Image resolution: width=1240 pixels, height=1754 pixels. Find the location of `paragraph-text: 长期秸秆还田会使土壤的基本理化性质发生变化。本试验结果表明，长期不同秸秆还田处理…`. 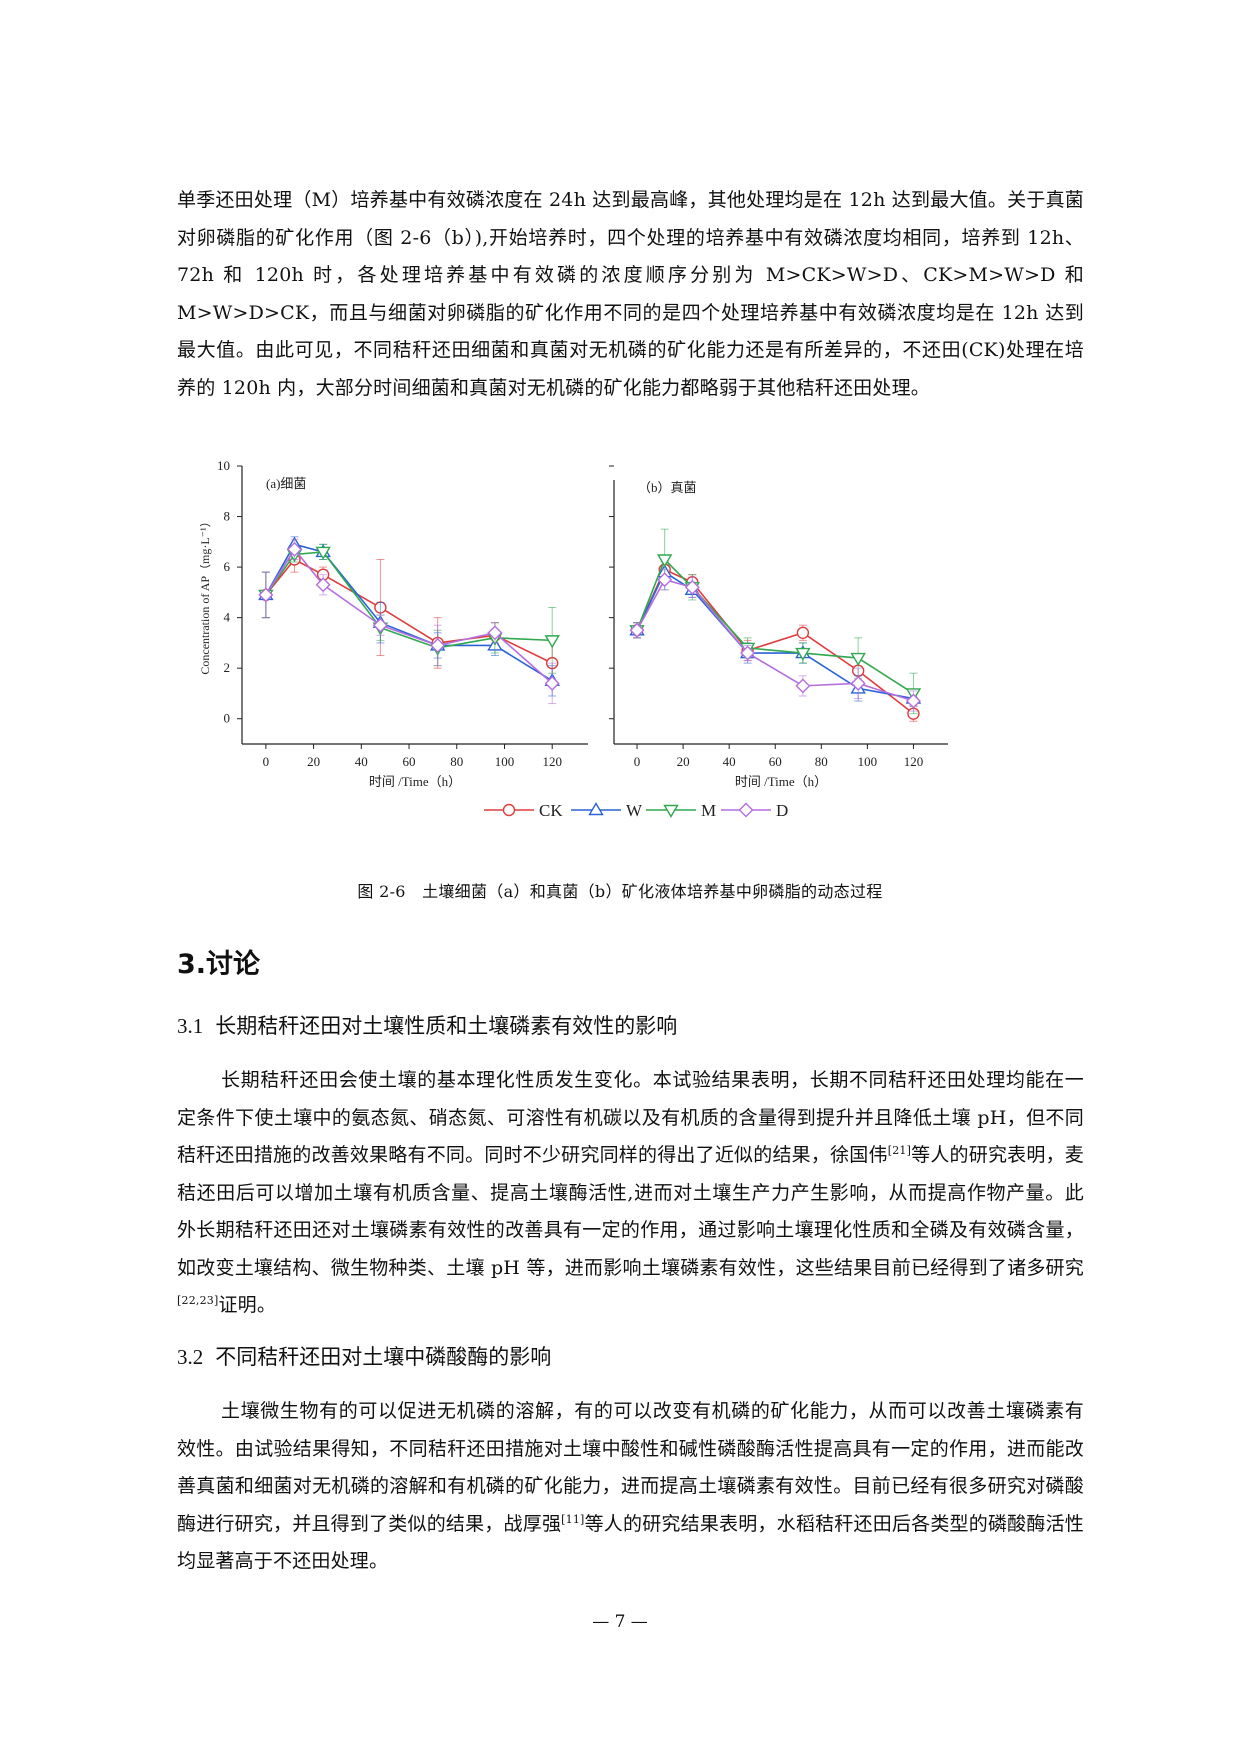

paragraph-text: 长期秸秆还田会使土壤的基本理化性质发生变化。本试验结果表明，长期不同秸秆还田处理… is located at coordinates (630, 1117).